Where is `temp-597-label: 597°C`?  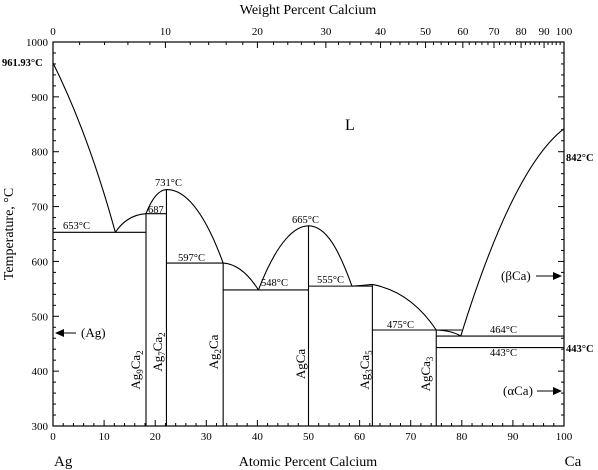
temp-597-label: 597°C is located at coordinates (191, 258).